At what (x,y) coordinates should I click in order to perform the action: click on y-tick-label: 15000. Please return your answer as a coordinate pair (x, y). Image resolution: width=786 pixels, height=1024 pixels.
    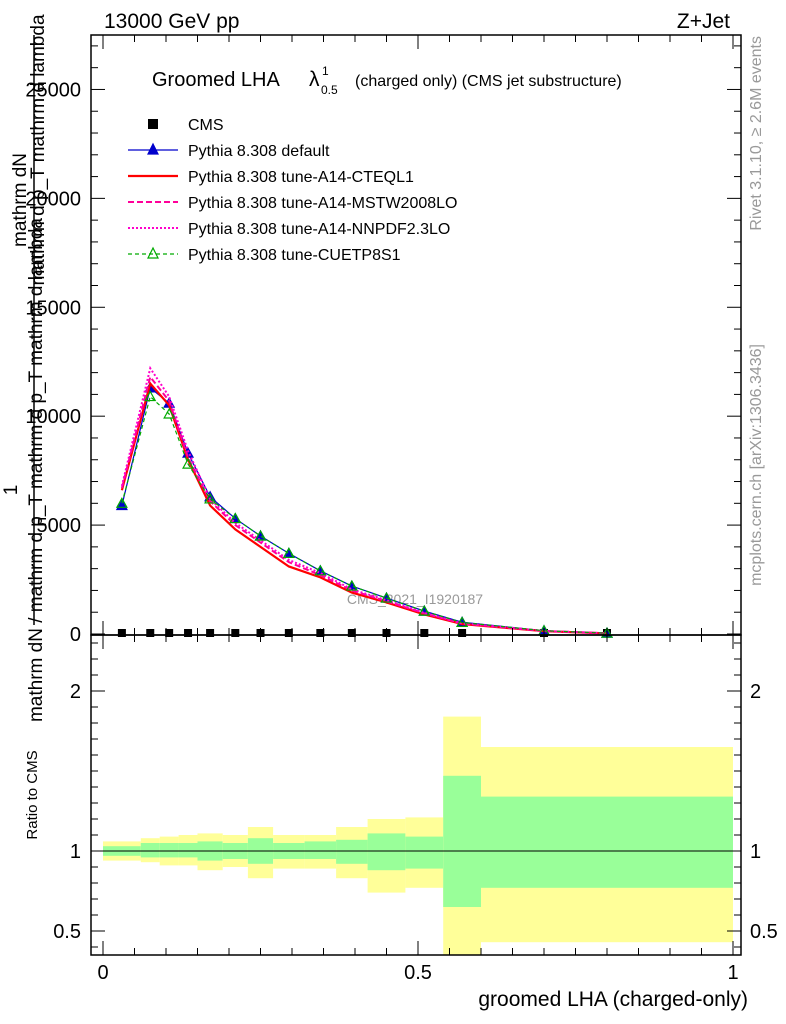
    Looking at the image, I should click on (53, 308).